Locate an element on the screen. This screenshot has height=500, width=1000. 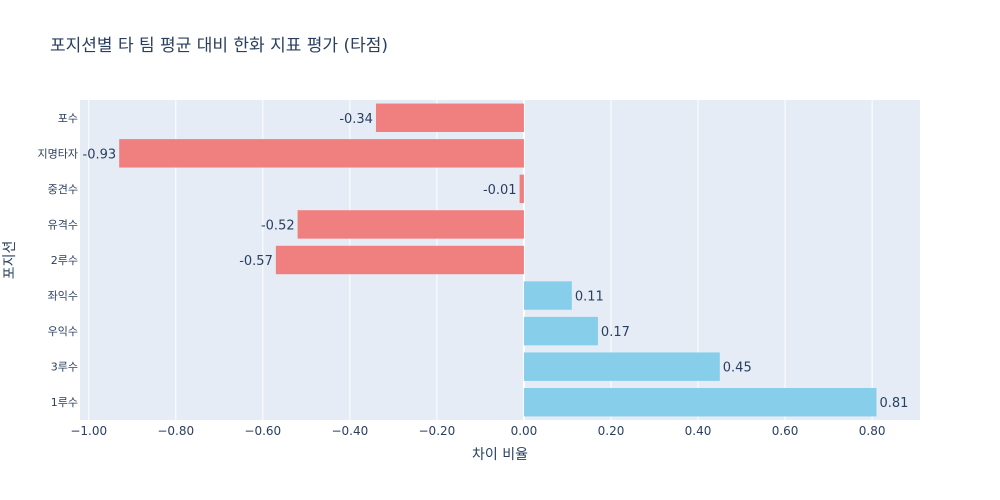
data-label: -0.34 is located at coordinates (356, 119).